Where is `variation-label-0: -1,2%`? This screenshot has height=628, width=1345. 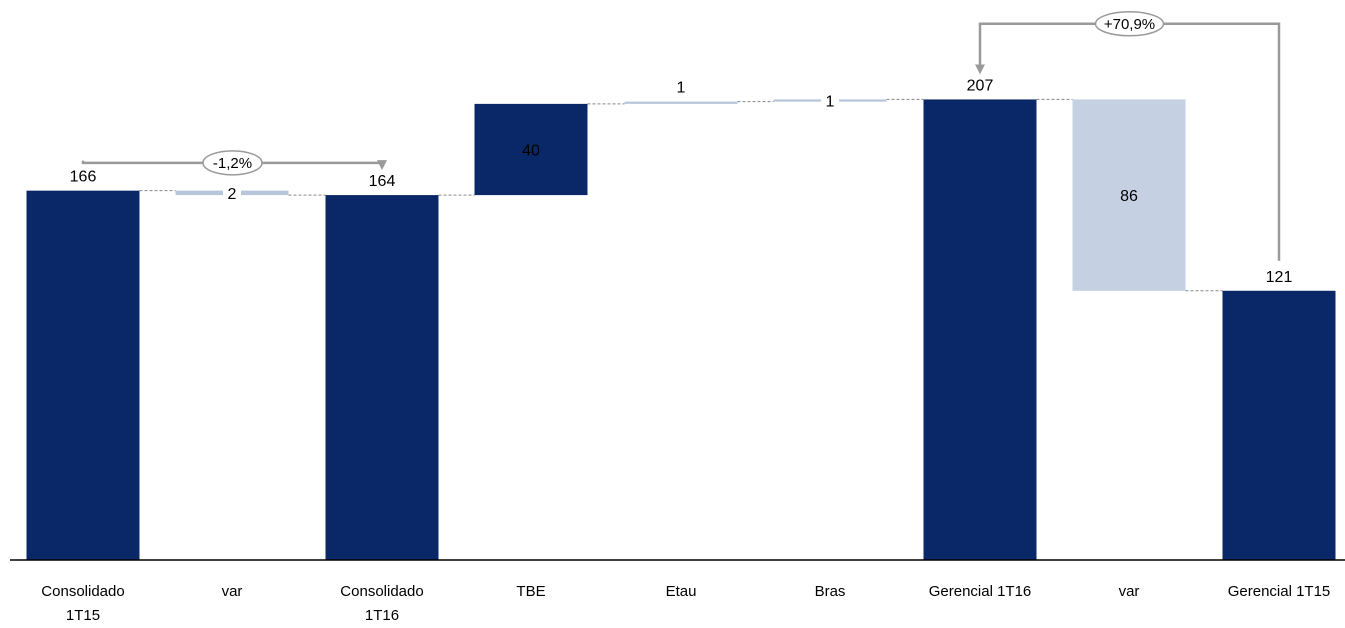
variation-label-0: -1,2% is located at coordinates (232, 163).